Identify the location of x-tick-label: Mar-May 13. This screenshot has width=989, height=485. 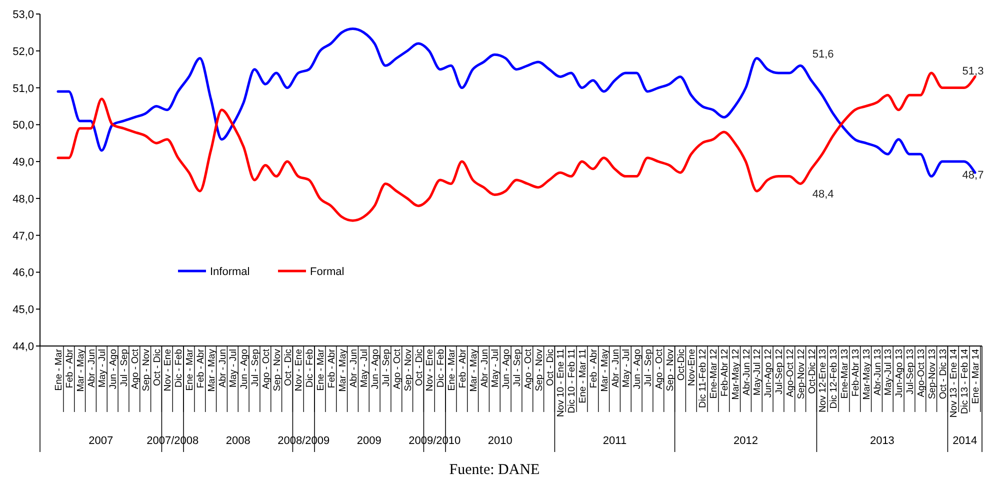
(866, 374).